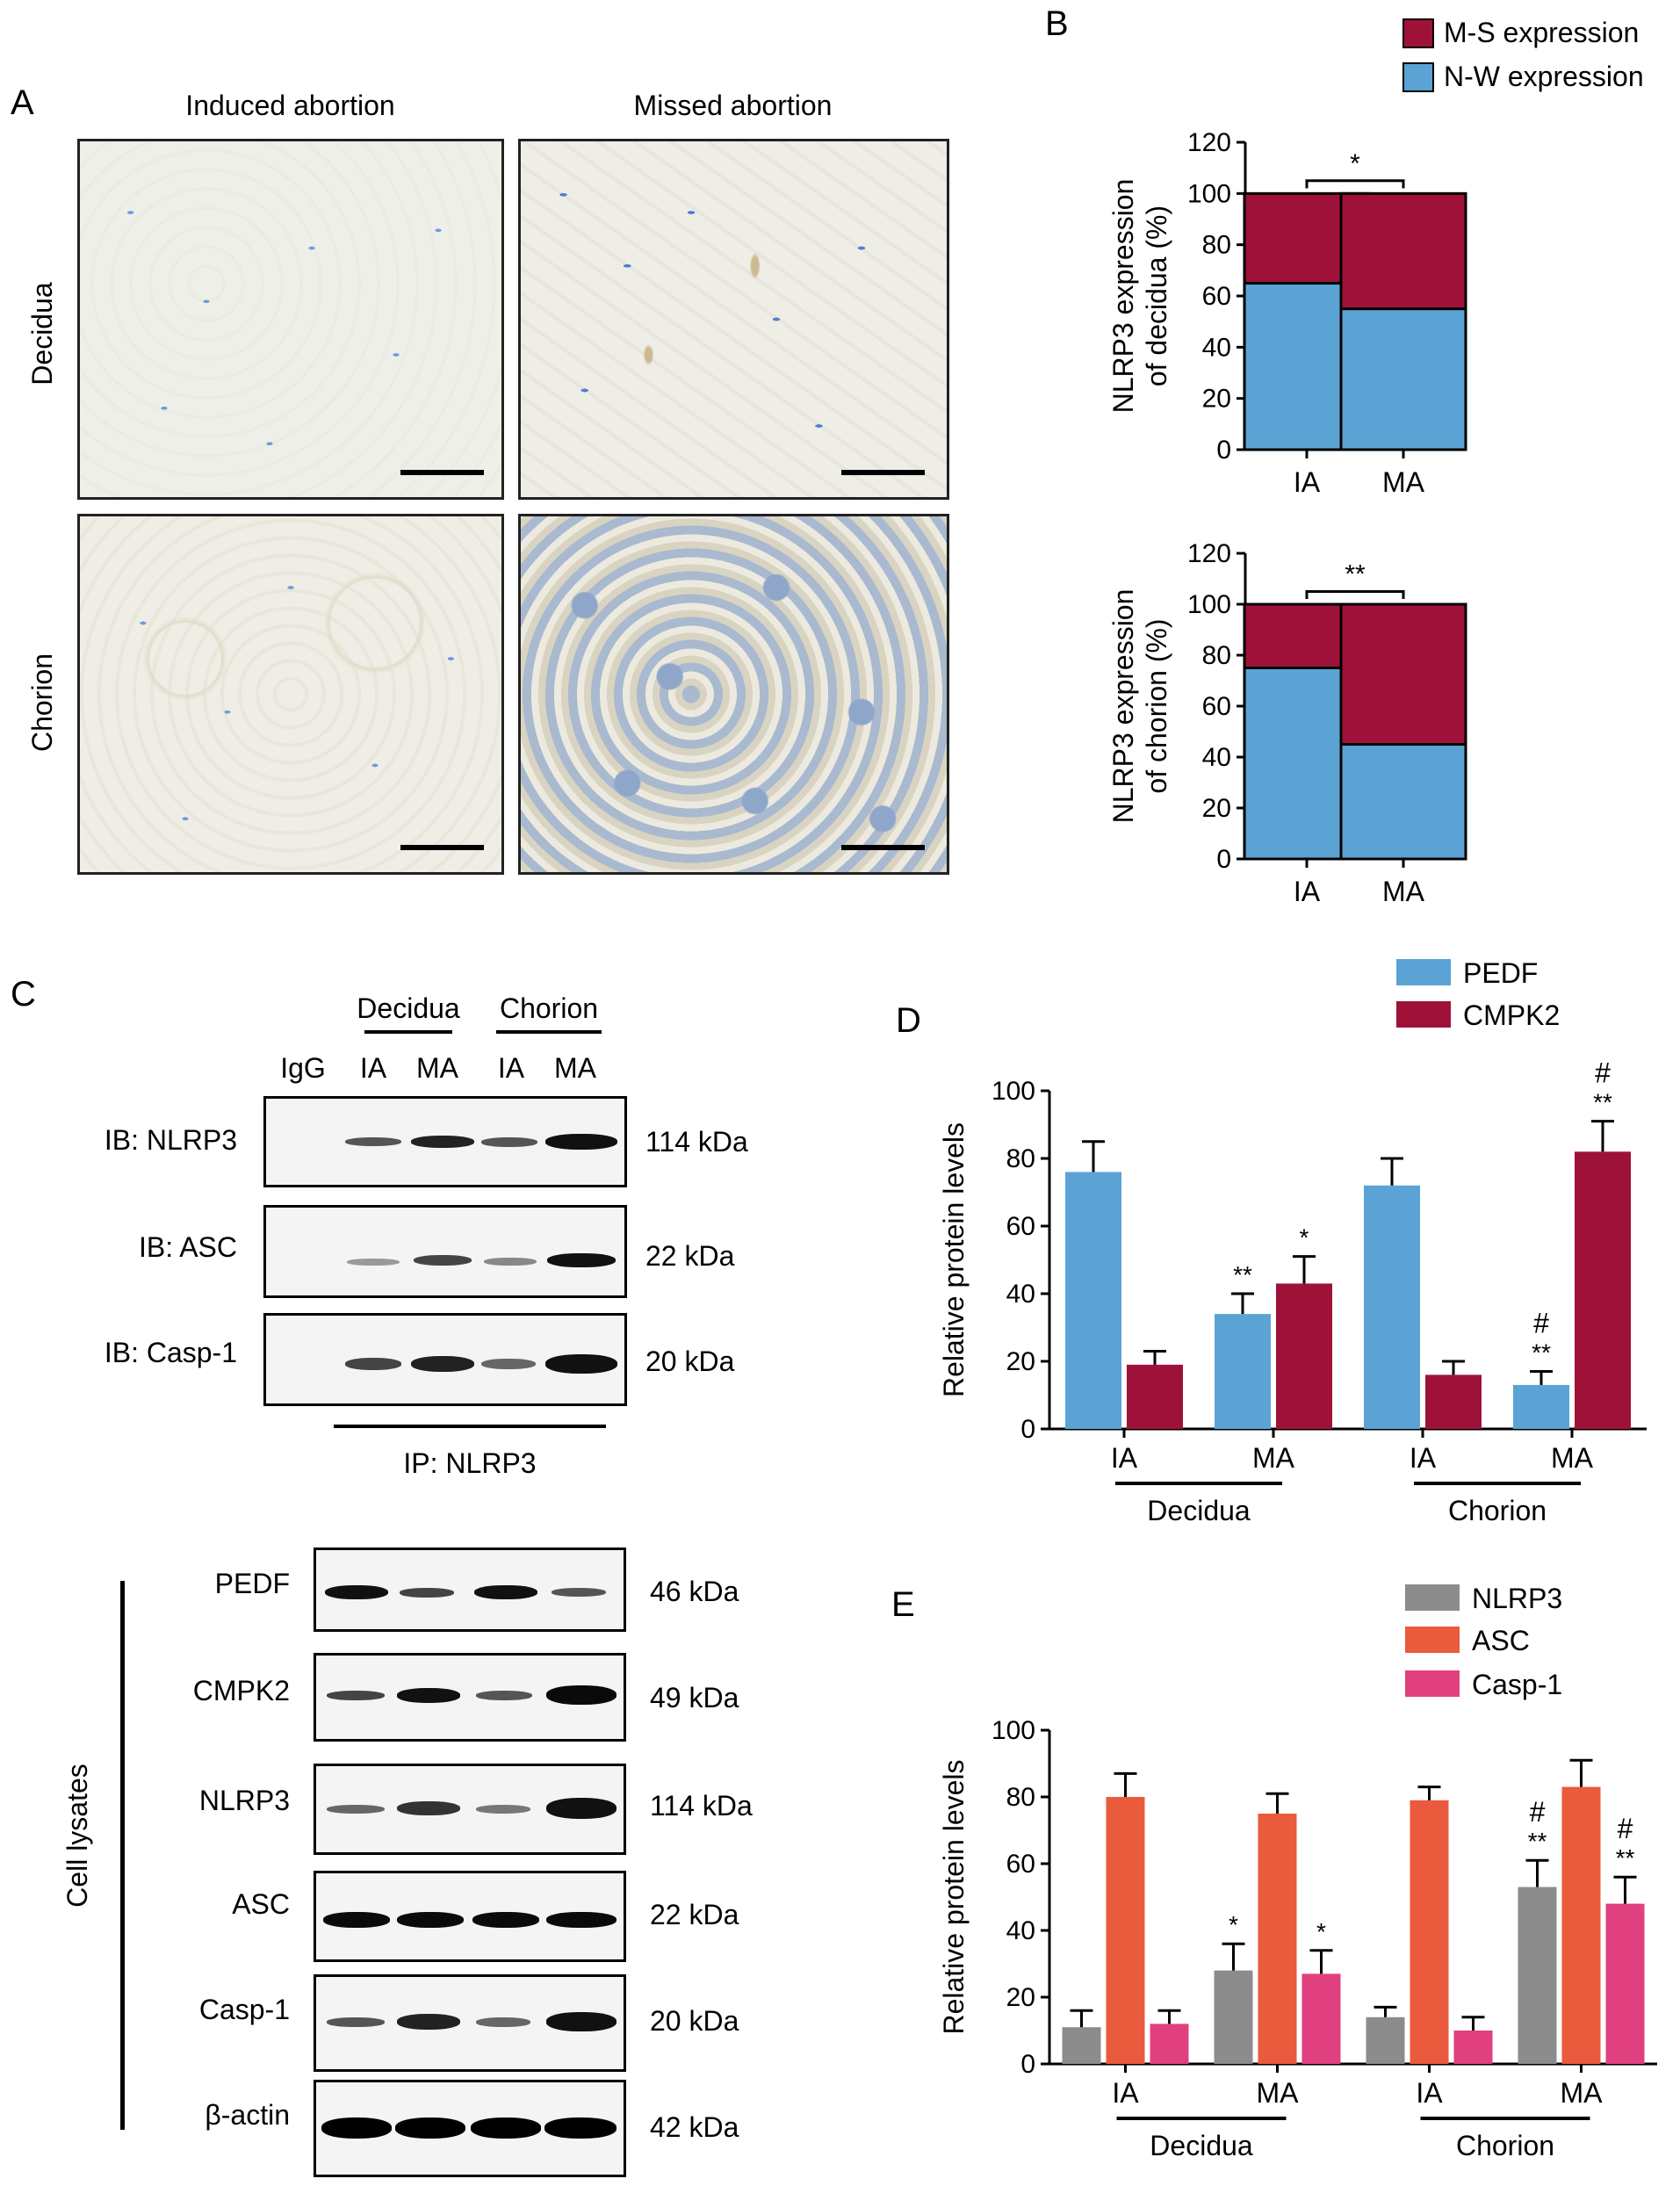  I want to click on blot-label: IB: NLRP3, so click(170, 1140).